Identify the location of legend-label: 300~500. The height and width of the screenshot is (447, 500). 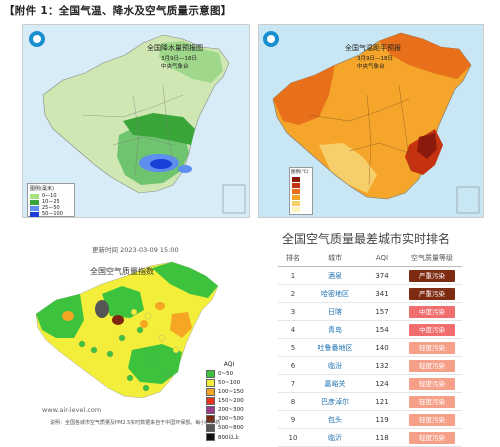
(231, 418).